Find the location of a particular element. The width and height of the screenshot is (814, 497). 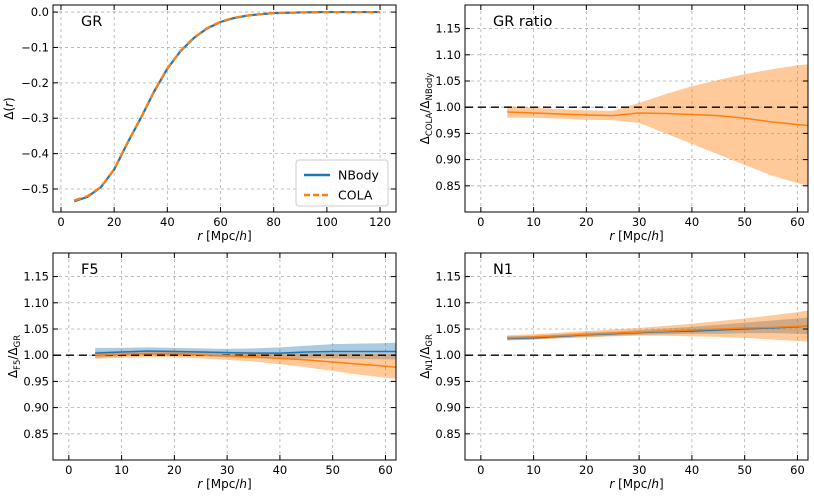

y-tick-label: −0.3 is located at coordinates (35, 118).